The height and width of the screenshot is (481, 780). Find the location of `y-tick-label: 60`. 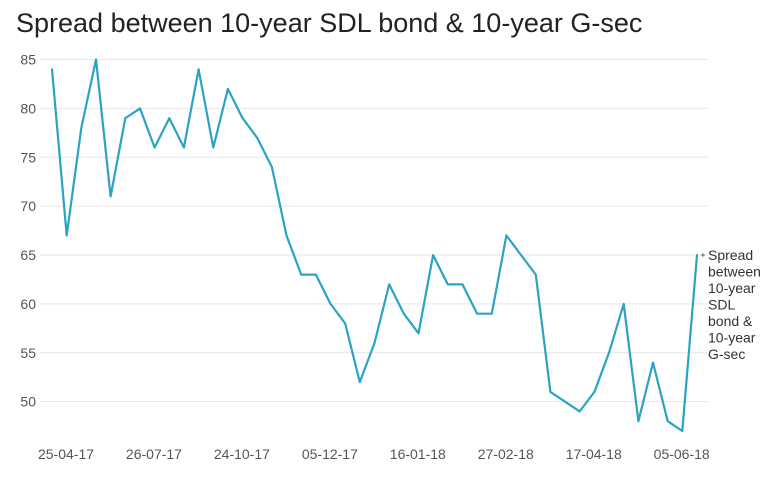

y-tick-label: 60 is located at coordinates (28, 304).